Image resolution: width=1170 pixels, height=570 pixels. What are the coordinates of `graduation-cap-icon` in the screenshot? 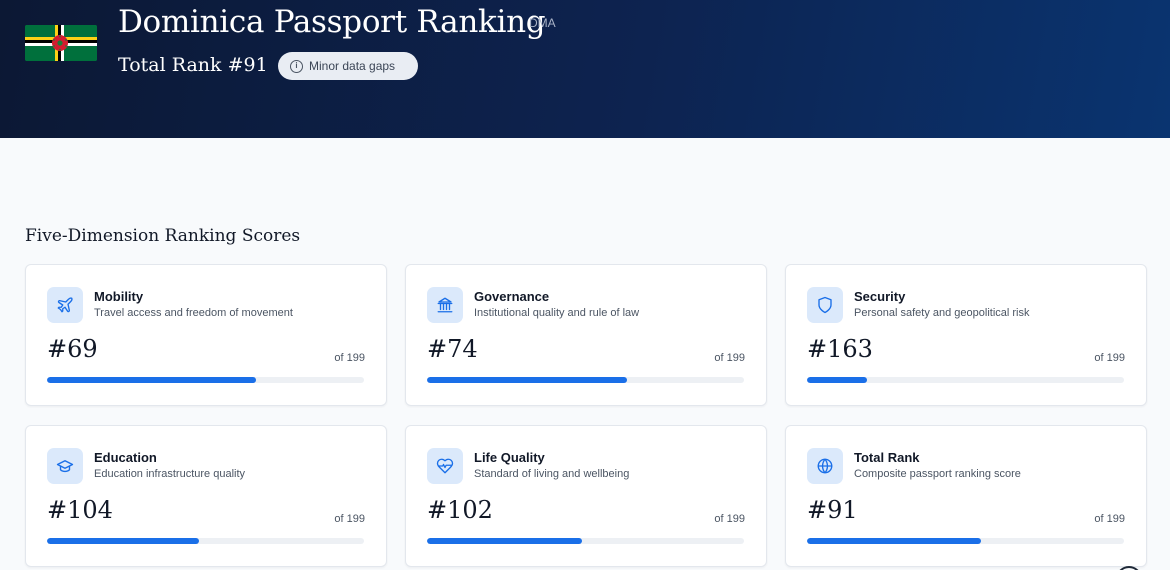 It's located at (65, 466).